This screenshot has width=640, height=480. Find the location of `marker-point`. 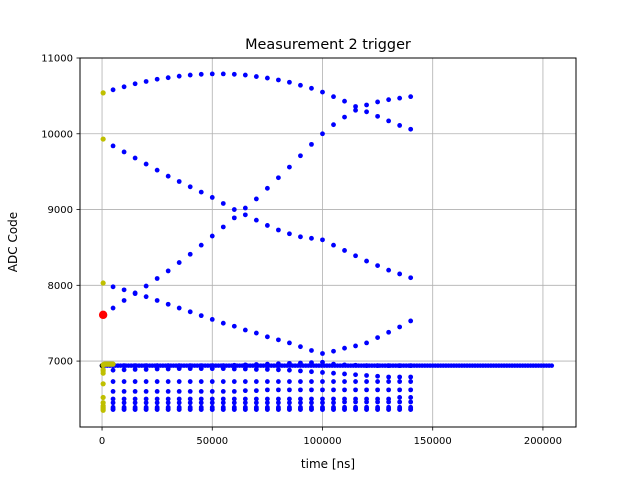

marker-point is located at coordinates (103, 315).